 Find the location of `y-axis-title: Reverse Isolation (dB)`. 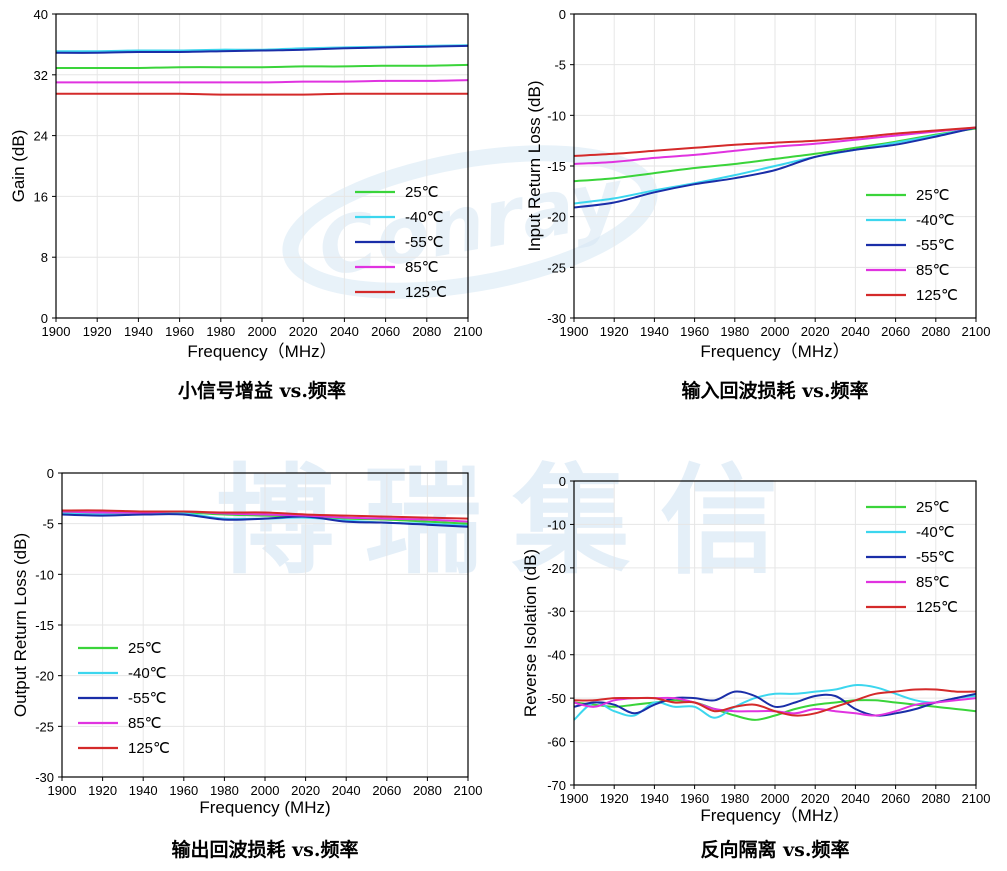

y-axis-title: Reverse Isolation (dB) is located at coordinates (530, 633).